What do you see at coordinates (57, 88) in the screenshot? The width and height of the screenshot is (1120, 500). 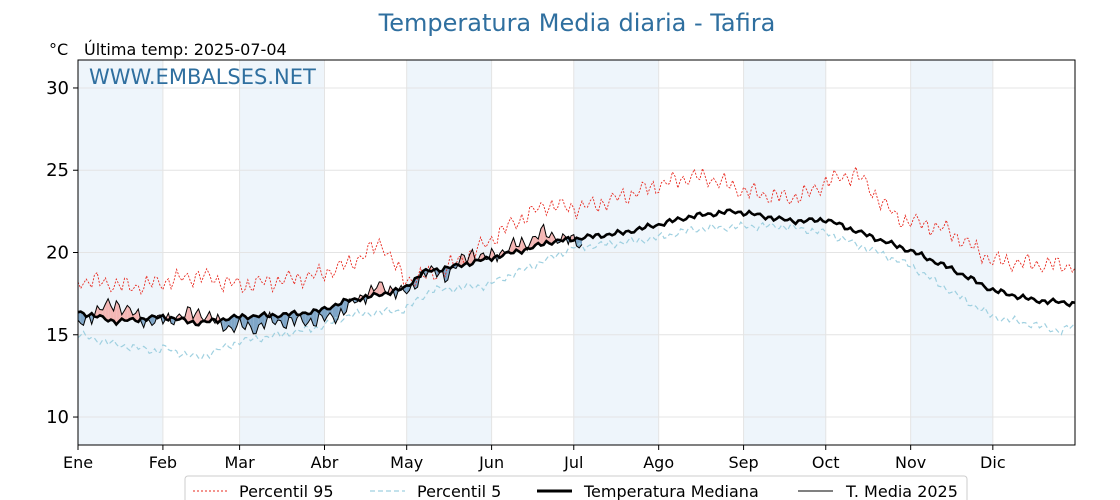 I see `y-tick-label: 30` at bounding box center [57, 88].